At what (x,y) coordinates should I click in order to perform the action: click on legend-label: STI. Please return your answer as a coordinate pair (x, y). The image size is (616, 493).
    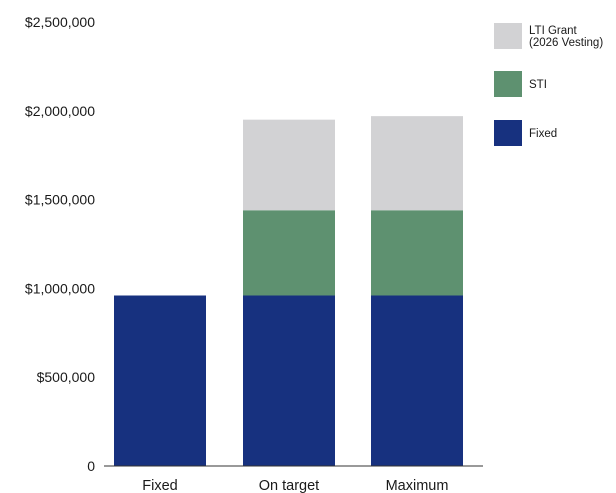
    Looking at the image, I should click on (538, 85).